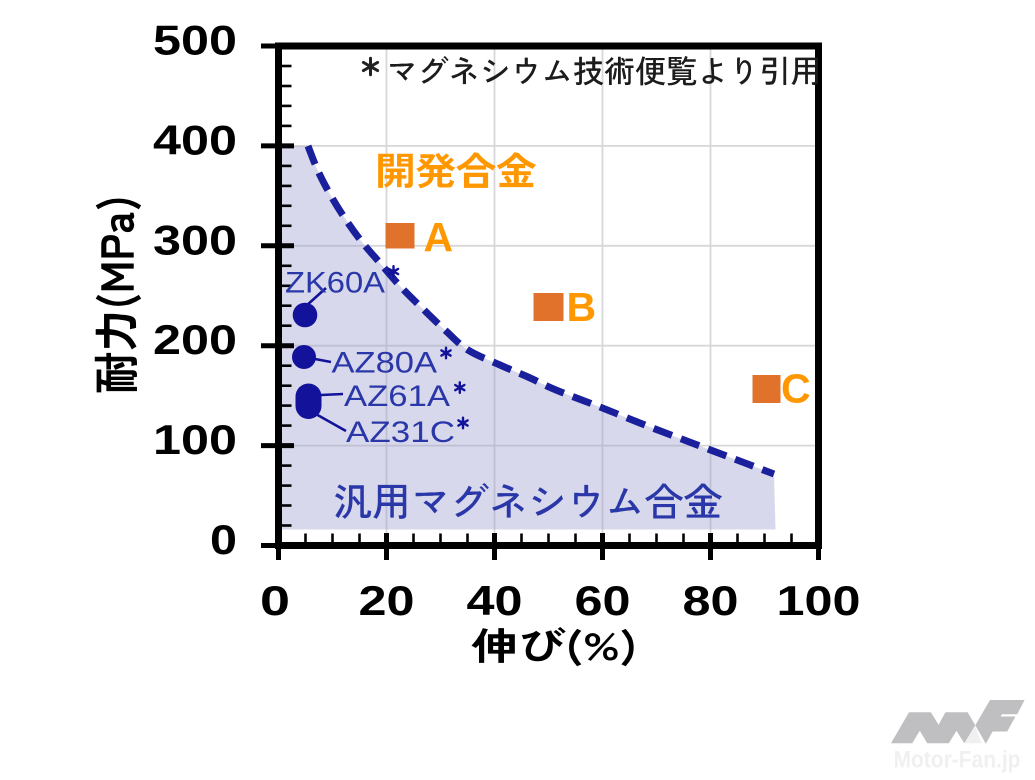  I want to click on svg-text: AZ61A, so click(397, 396).